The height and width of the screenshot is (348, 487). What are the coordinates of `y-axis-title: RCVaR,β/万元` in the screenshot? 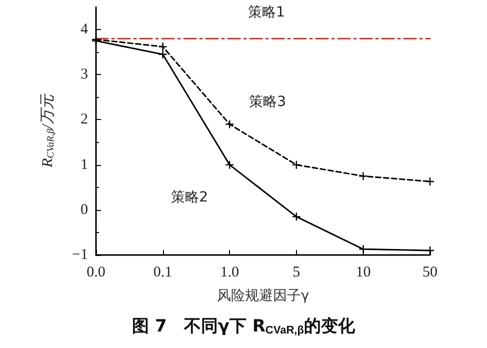 It's located at (48, 131).